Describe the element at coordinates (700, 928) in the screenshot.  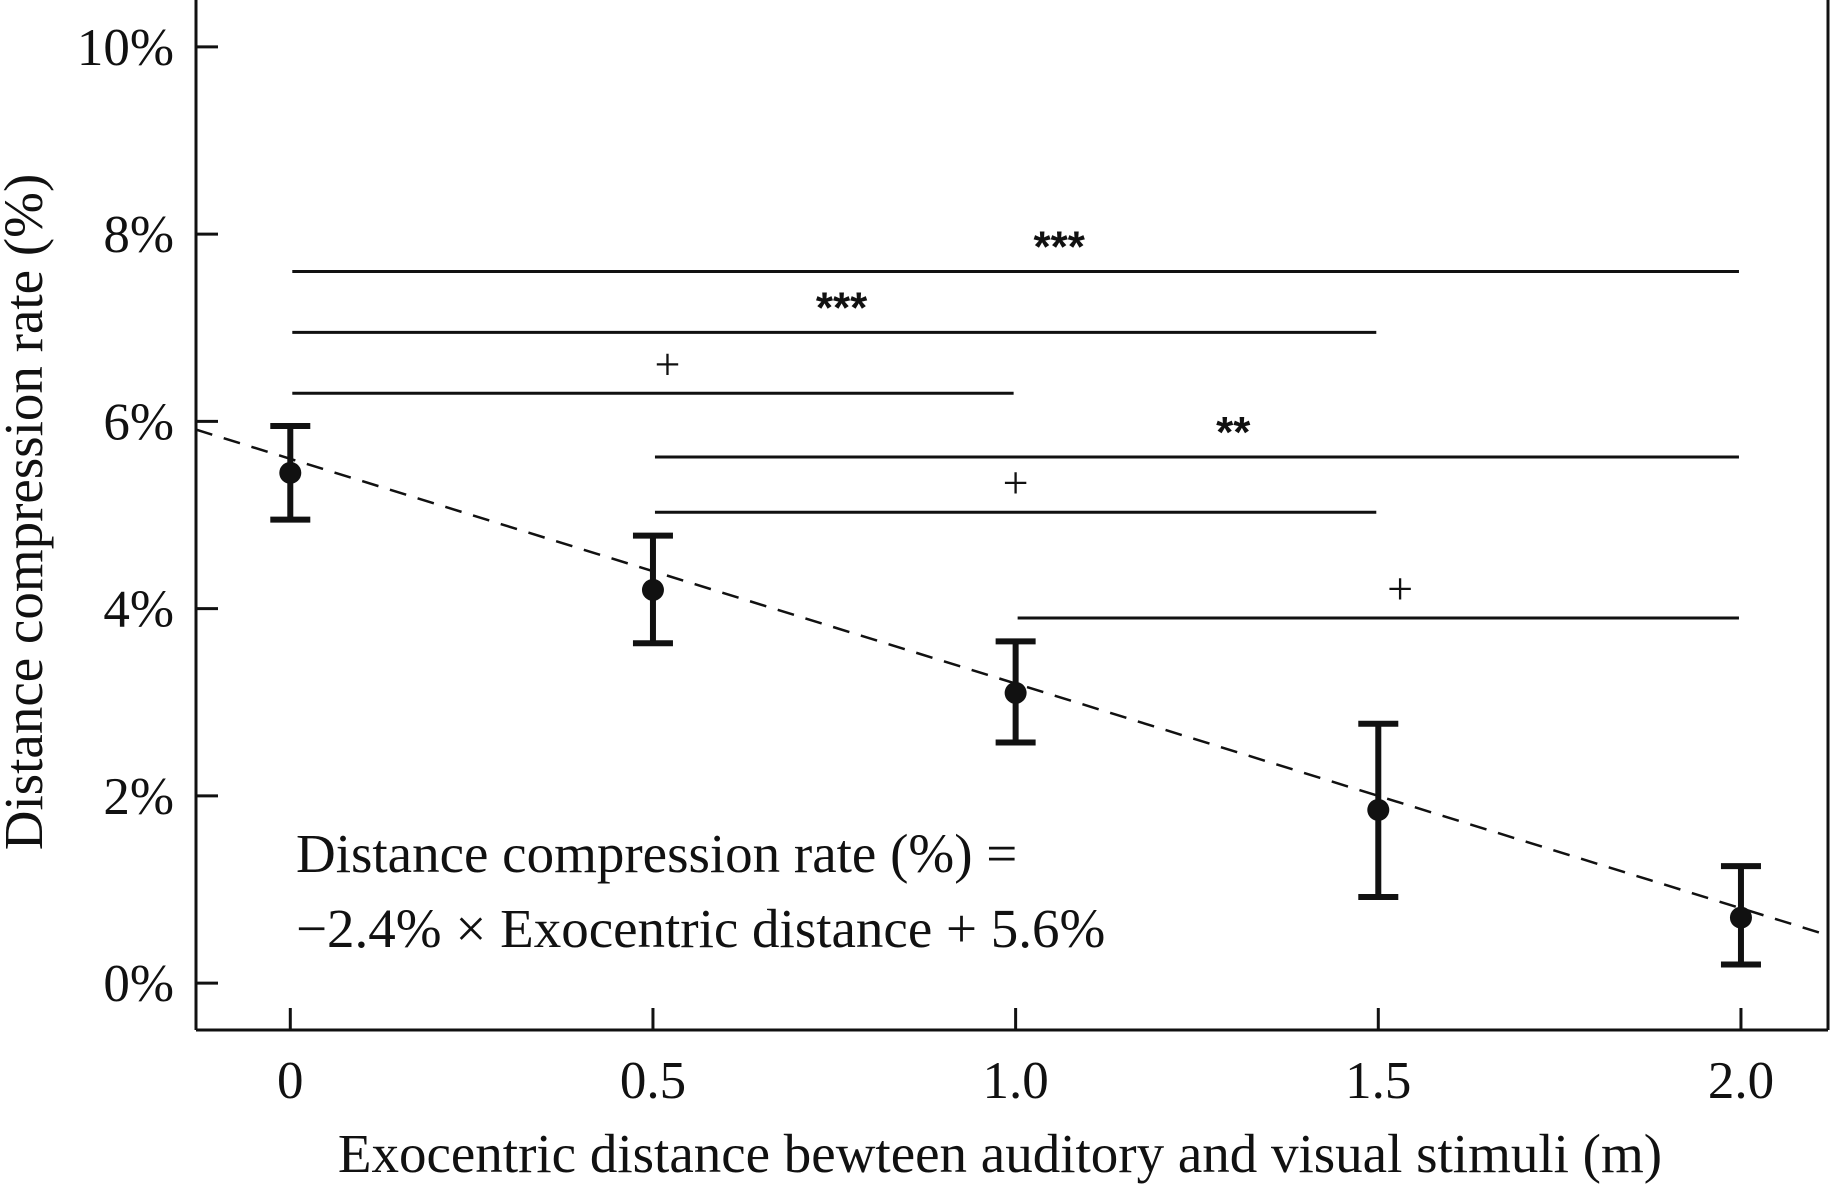
I see `equation-line-2: −2.4% × Exocentric distance + 5.6%` at that location.